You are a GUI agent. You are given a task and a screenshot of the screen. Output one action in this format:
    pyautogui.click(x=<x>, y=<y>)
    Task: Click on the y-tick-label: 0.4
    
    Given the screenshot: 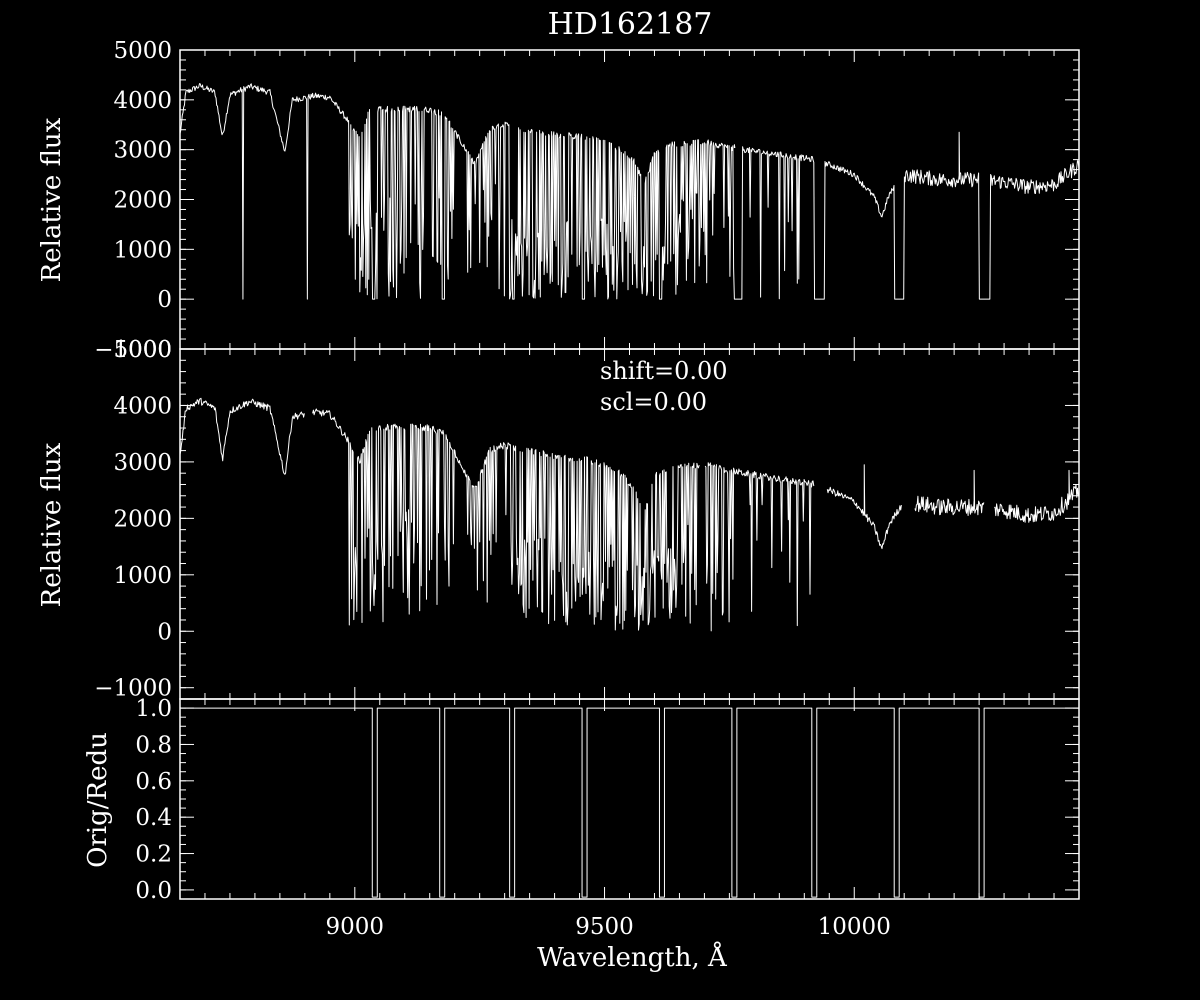 What is the action you would take?
    pyautogui.click(x=153, y=818)
    